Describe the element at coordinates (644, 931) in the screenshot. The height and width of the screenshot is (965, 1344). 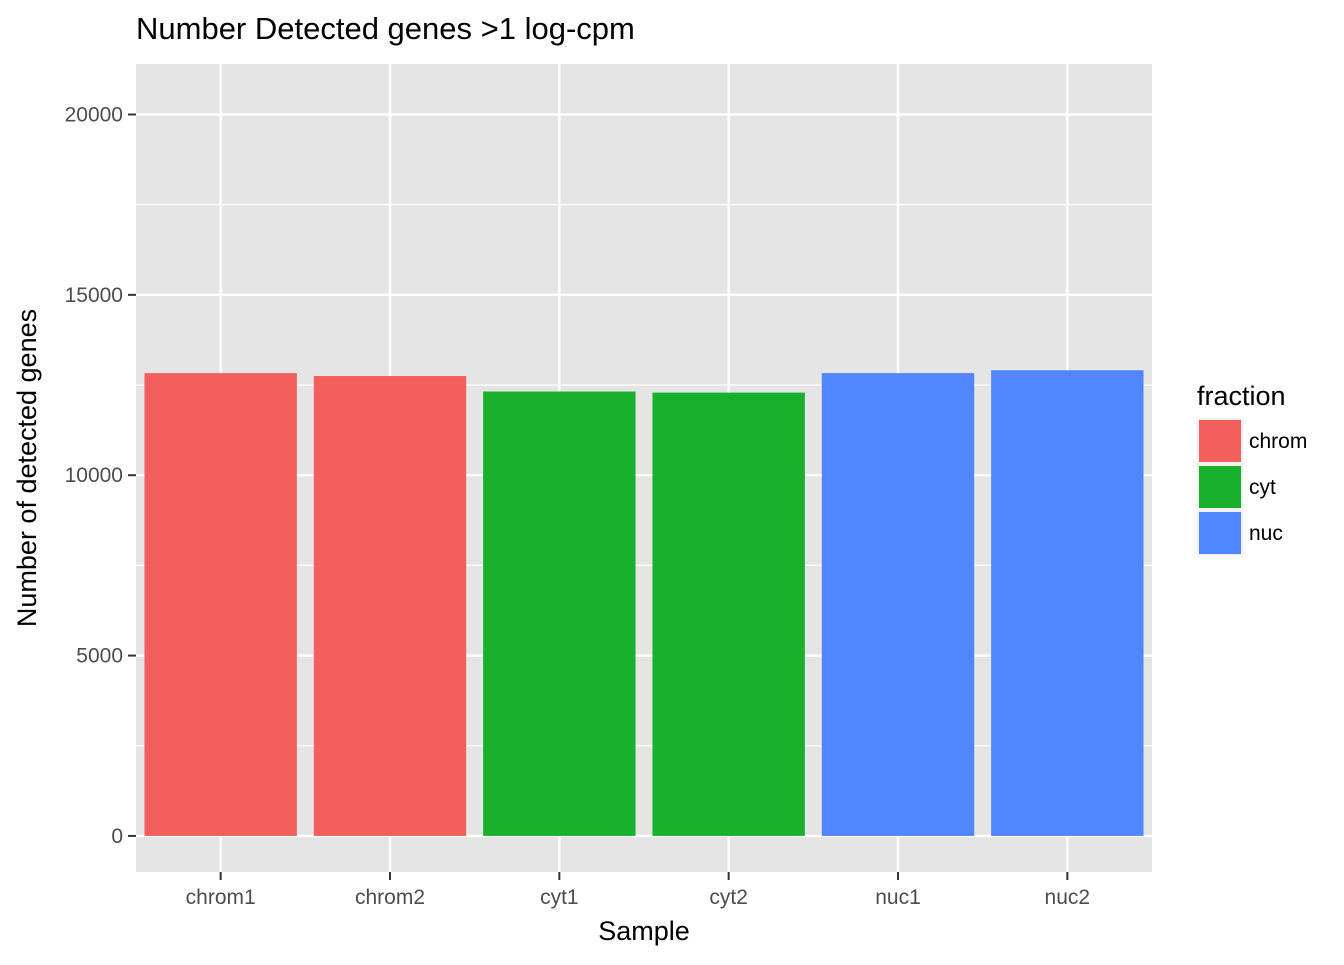
I see `x-axis-label: Sample` at that location.